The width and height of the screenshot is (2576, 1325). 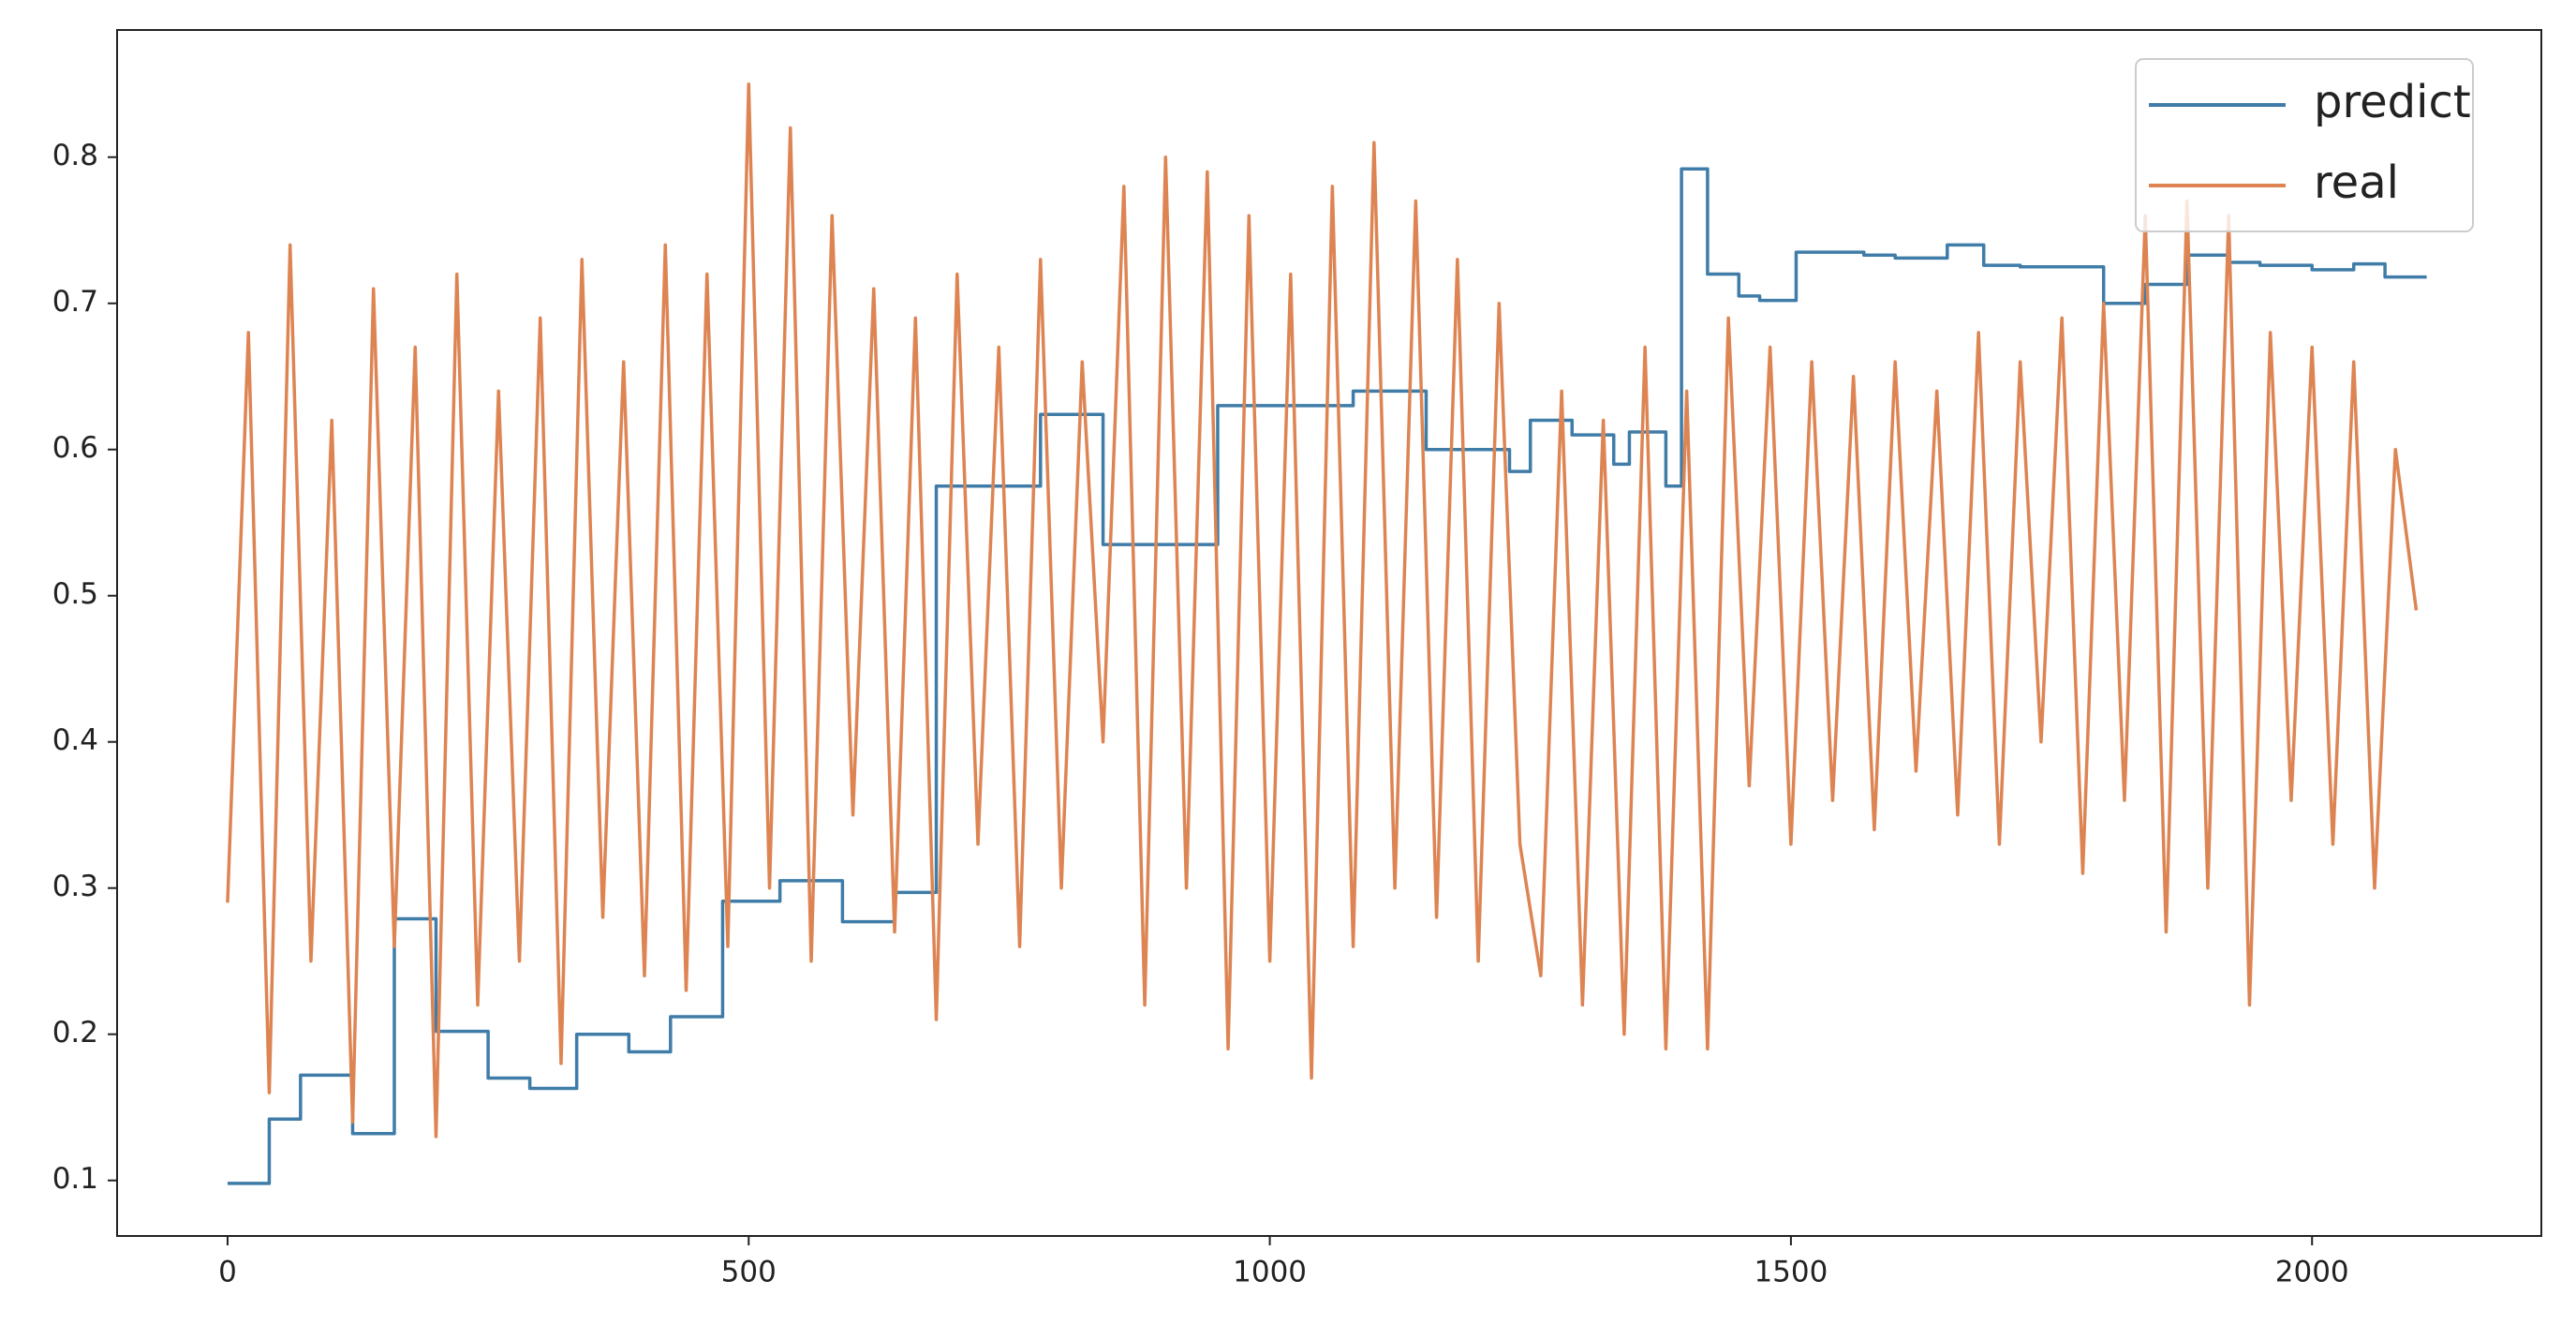 What do you see at coordinates (749, 1272) in the screenshot?
I see `x-tick-label: 500` at bounding box center [749, 1272].